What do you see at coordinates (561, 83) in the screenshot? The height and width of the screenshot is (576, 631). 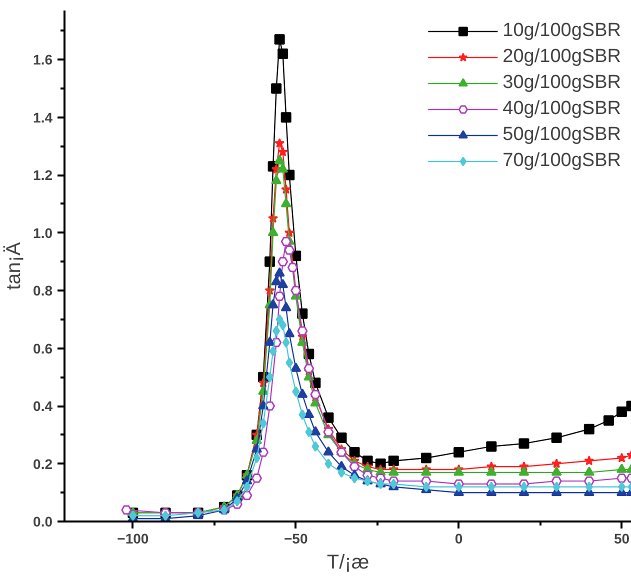 I see `legend-label: 30g/100gSBR` at bounding box center [561, 83].